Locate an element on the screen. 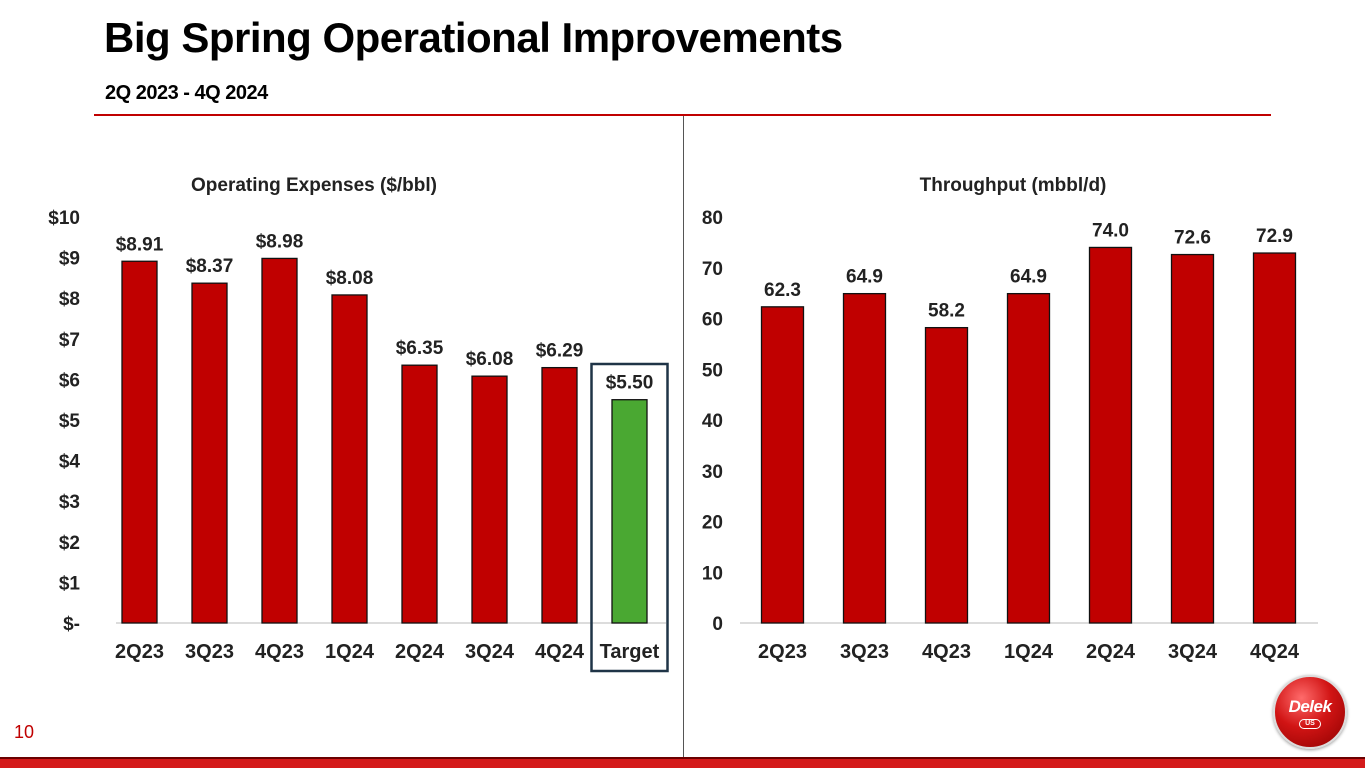 Image resolution: width=1365 pixels, height=768 pixels. throughput-data-label: 72.9 is located at coordinates (1274, 236).